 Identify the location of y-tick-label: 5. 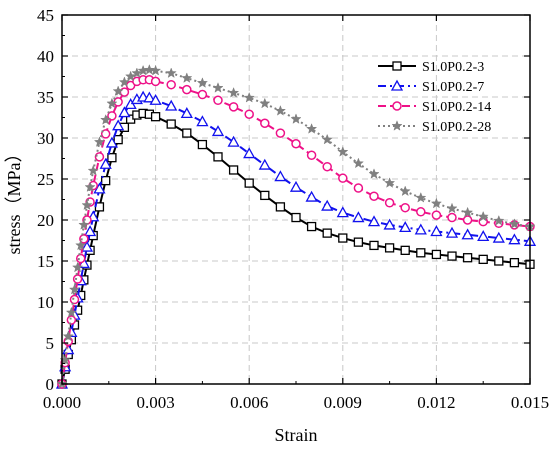
(50, 343).